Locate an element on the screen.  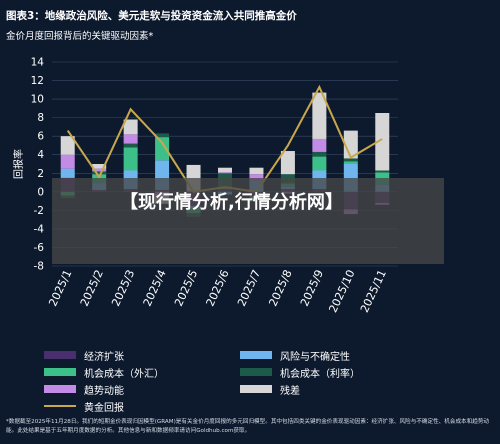
legend-item-gold-return: 黄金回报 is located at coordinates (84, 406).